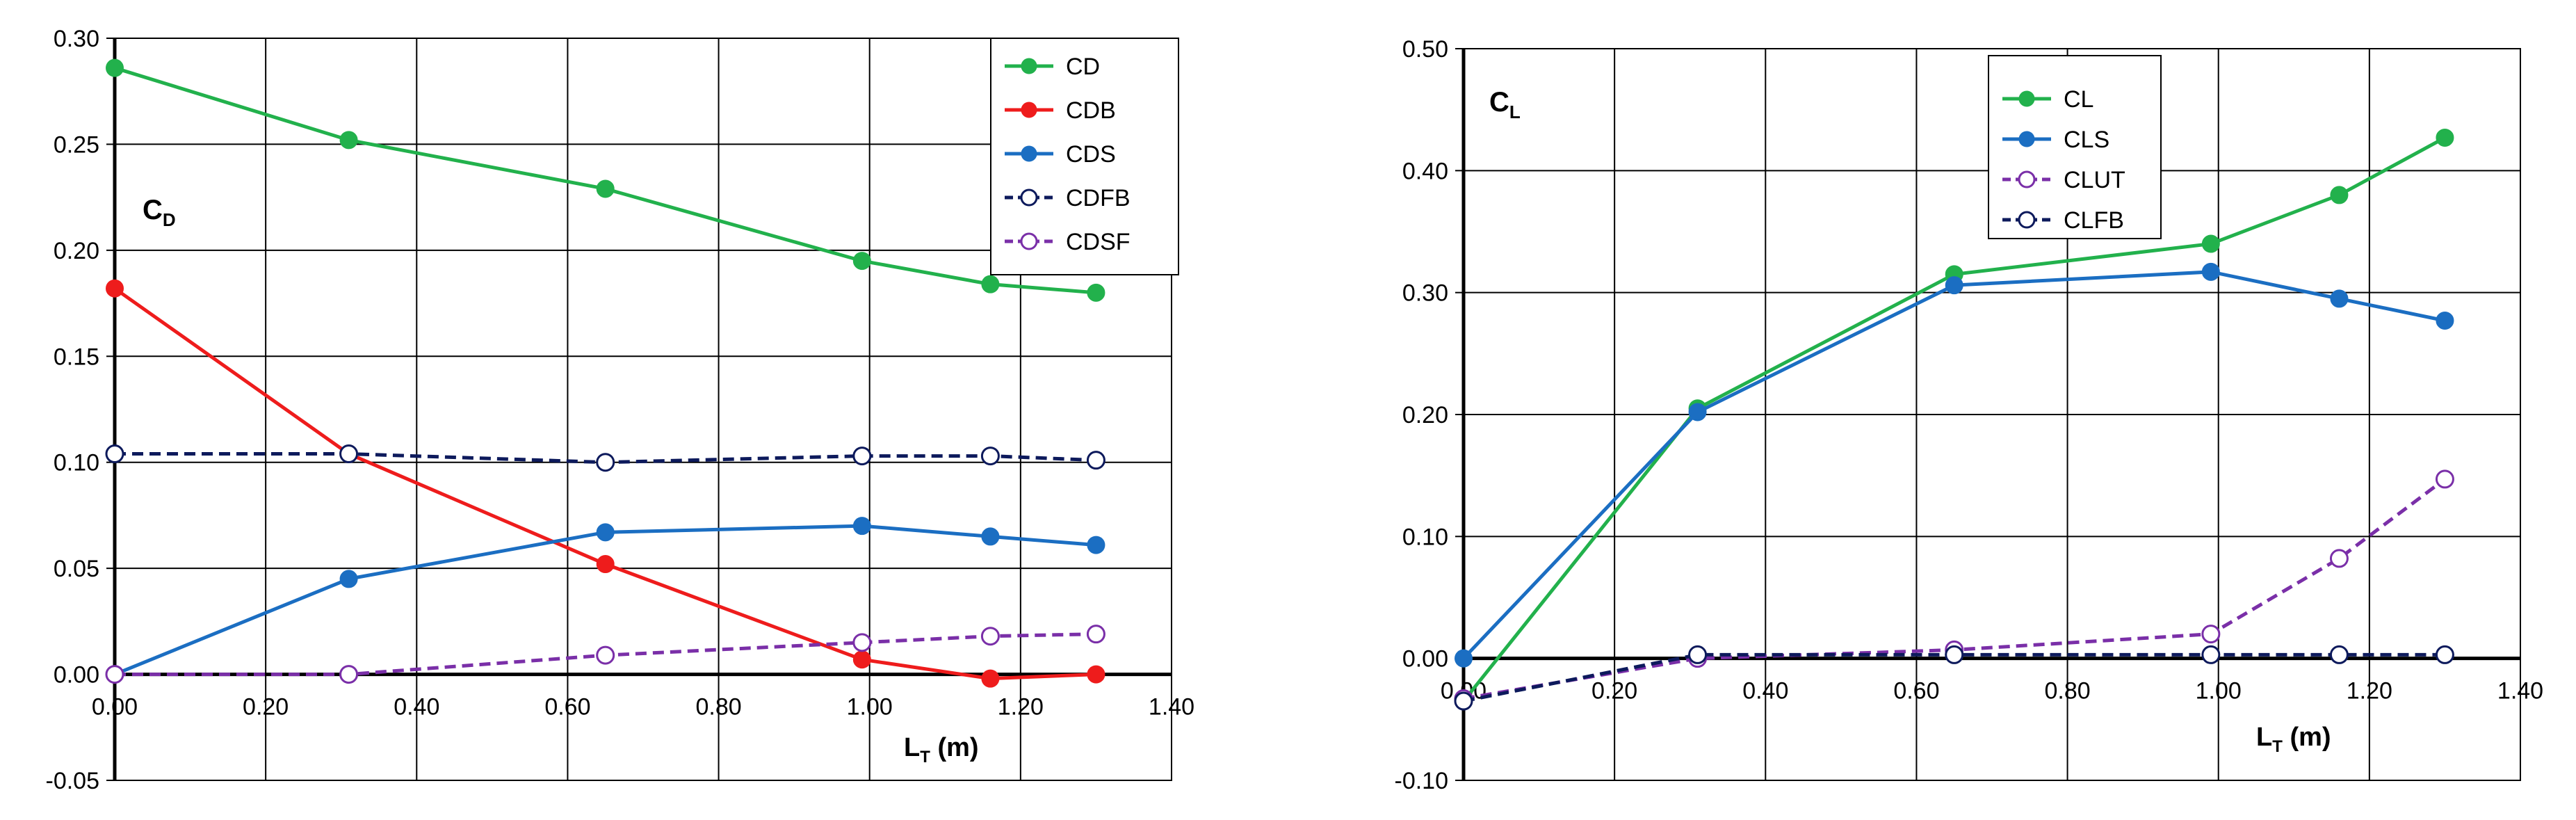  What do you see at coordinates (1029, 197) in the screenshot?
I see `legend-marker-cdfb` at bounding box center [1029, 197].